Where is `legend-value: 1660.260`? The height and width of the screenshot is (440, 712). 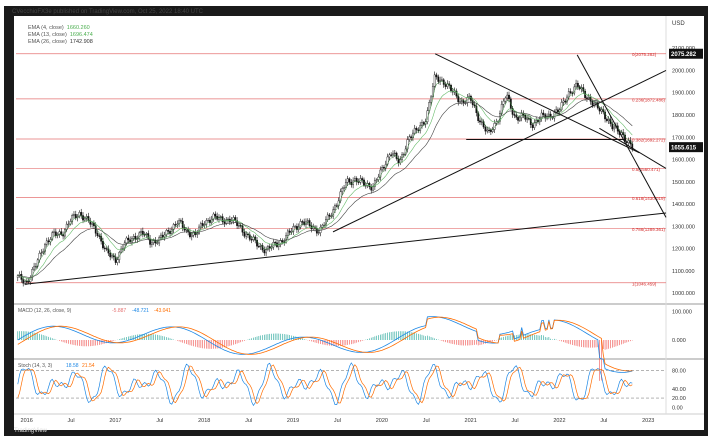
legend-value: 1660.260 is located at coordinates (78, 28).